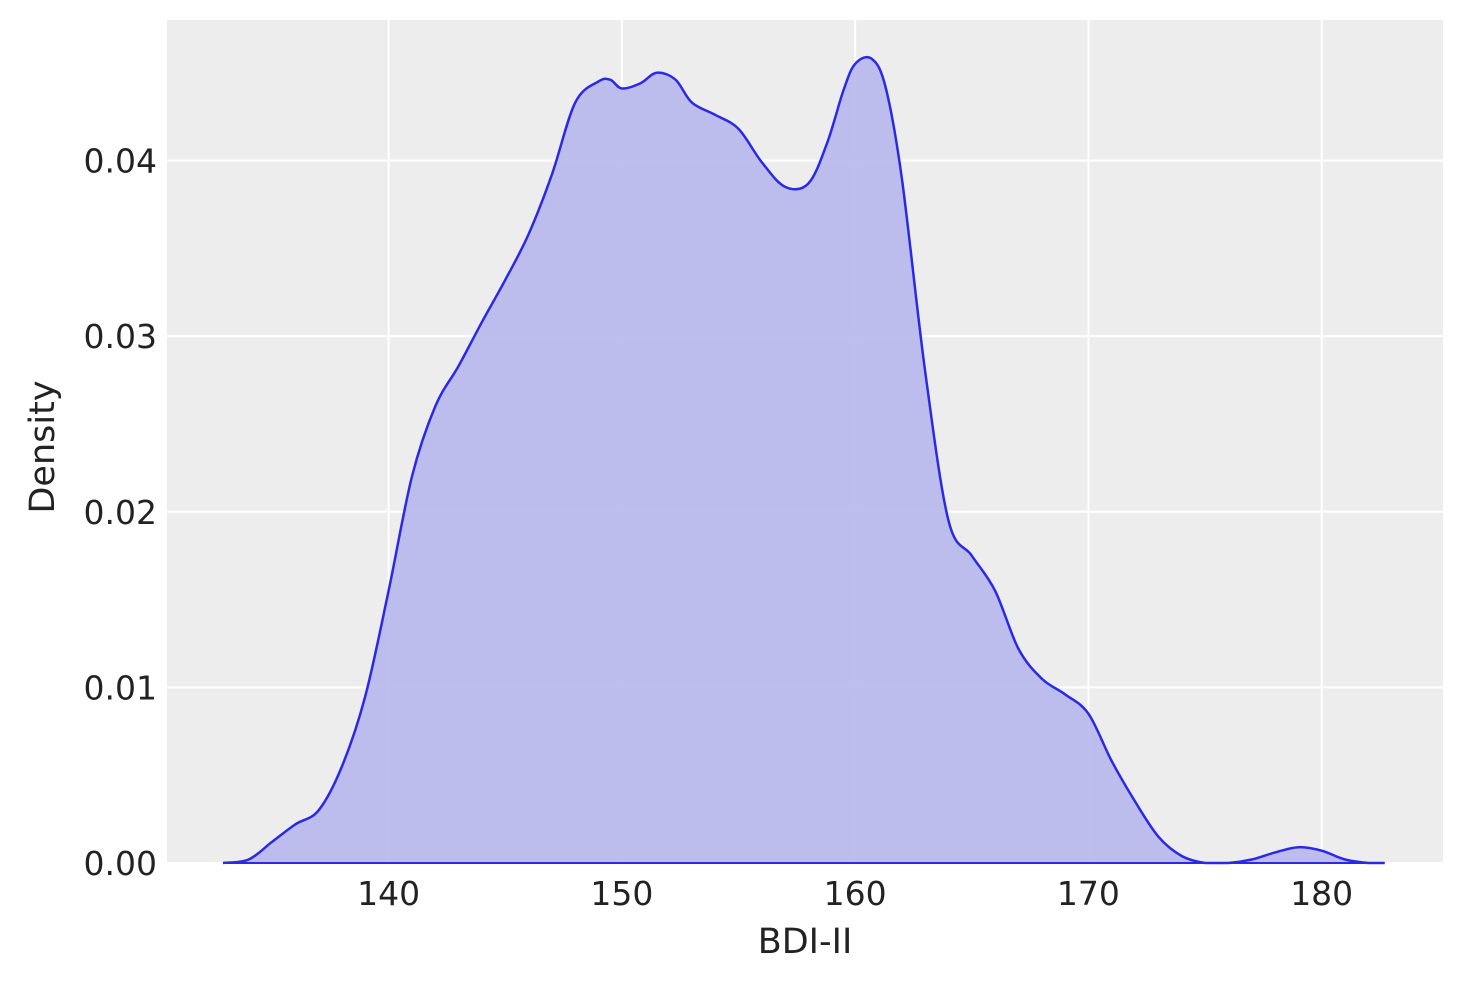 The width and height of the screenshot is (1463, 983). What do you see at coordinates (120, 863) in the screenshot?
I see `y-tick-label: 0.00` at bounding box center [120, 863].